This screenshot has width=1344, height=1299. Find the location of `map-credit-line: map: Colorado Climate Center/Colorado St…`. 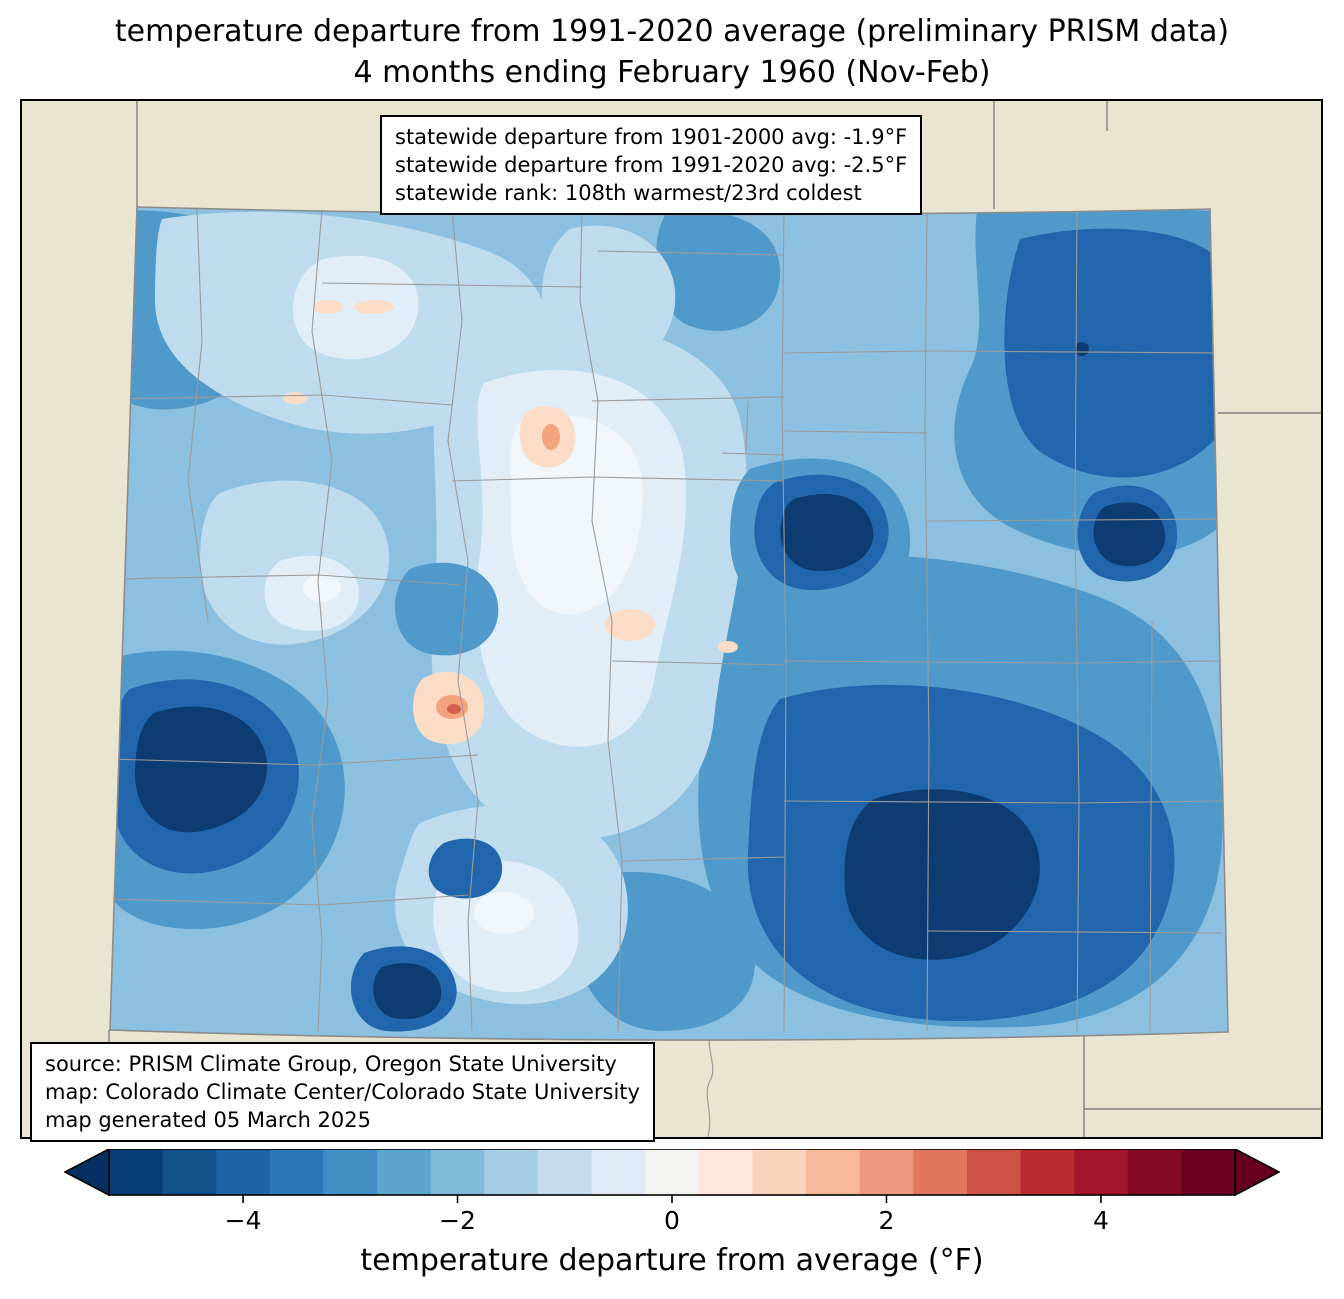

map-credit-line: map: Colorado Climate Center/Colorado St… is located at coordinates (342, 1092).